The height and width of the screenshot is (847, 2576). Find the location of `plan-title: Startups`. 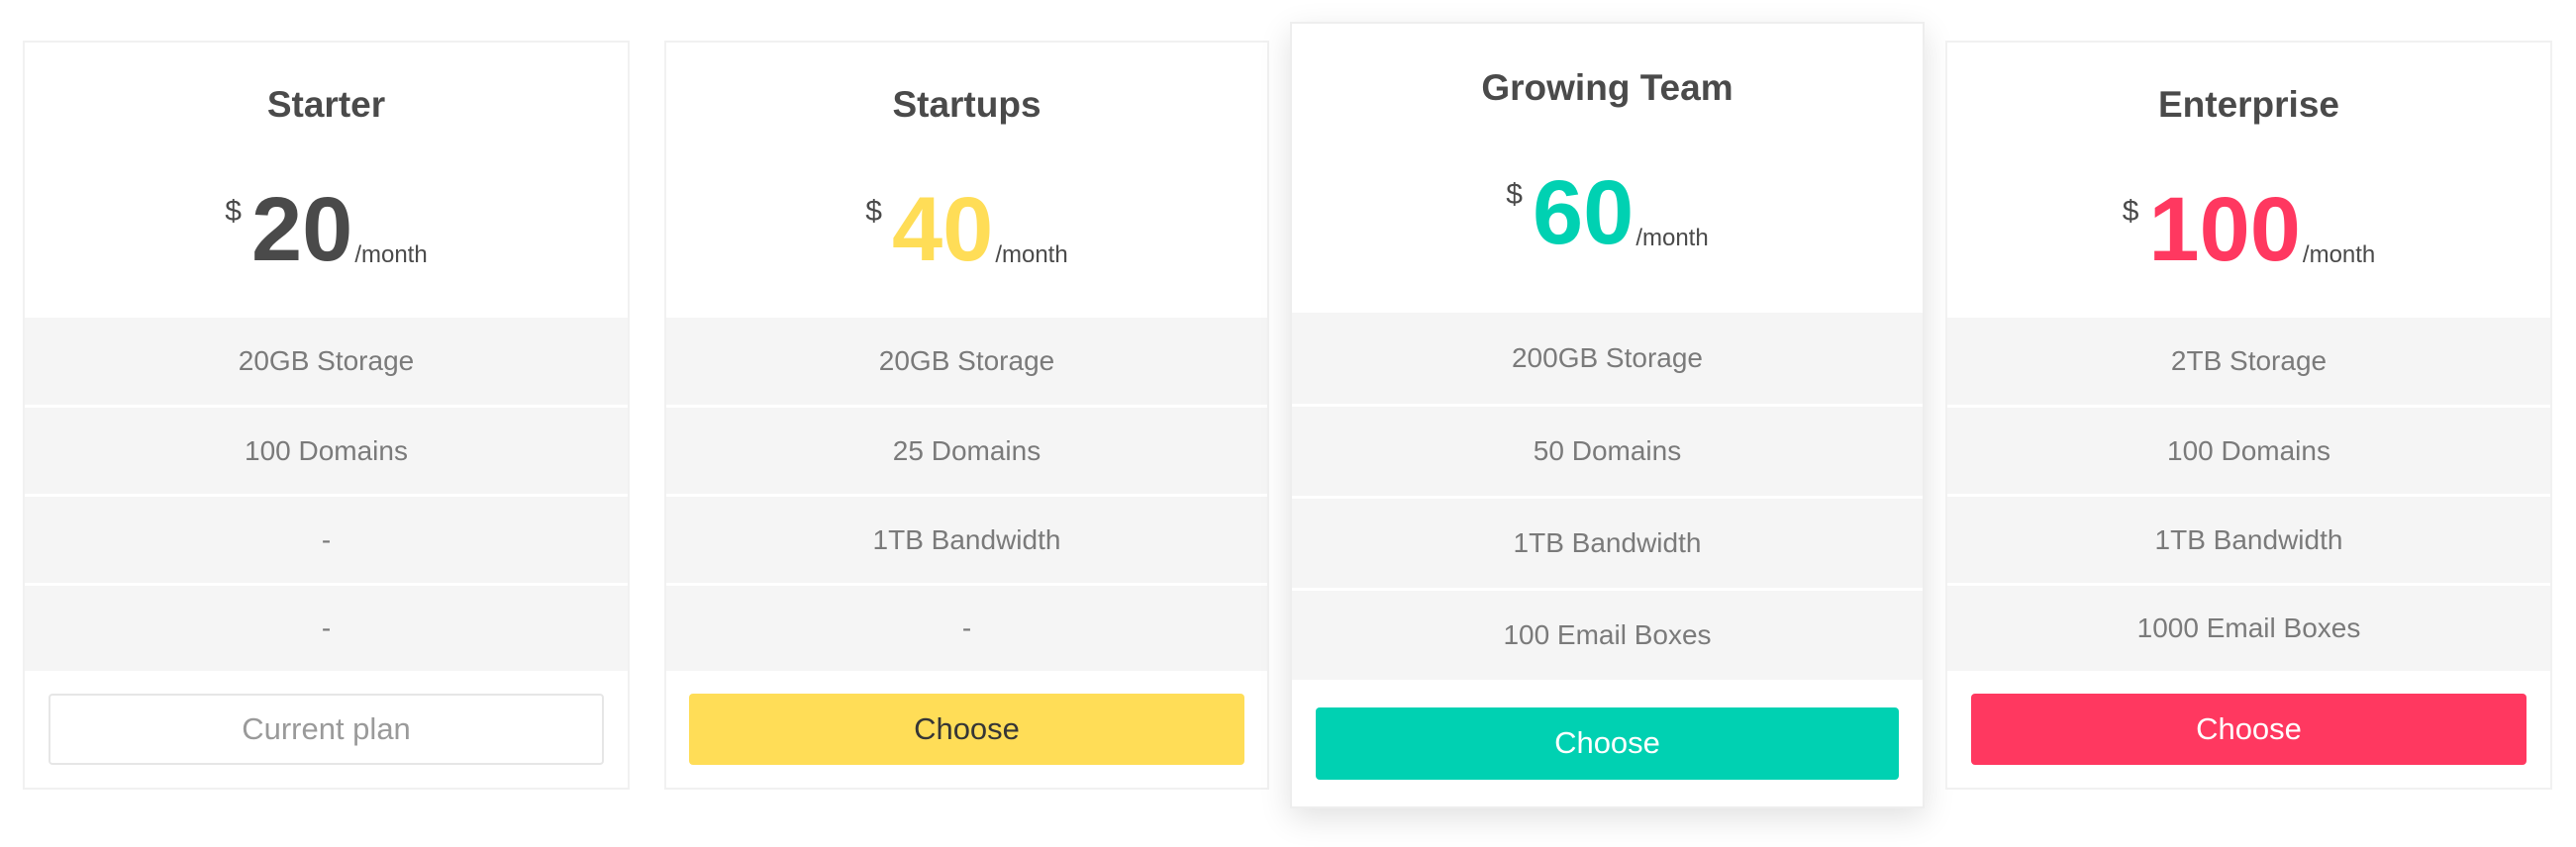

plan-title: Startups is located at coordinates (967, 104).